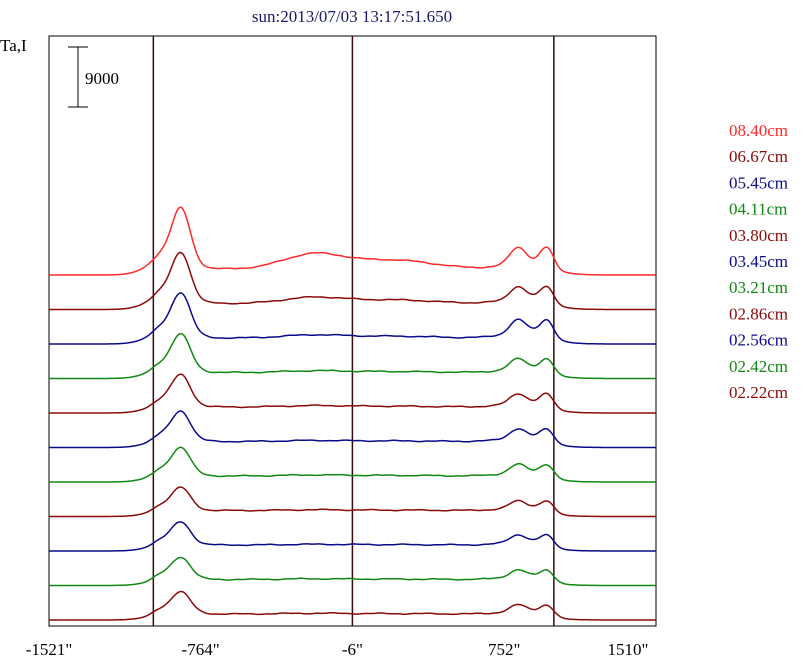  I want to click on series-line-02.56cm, so click(352, 536).